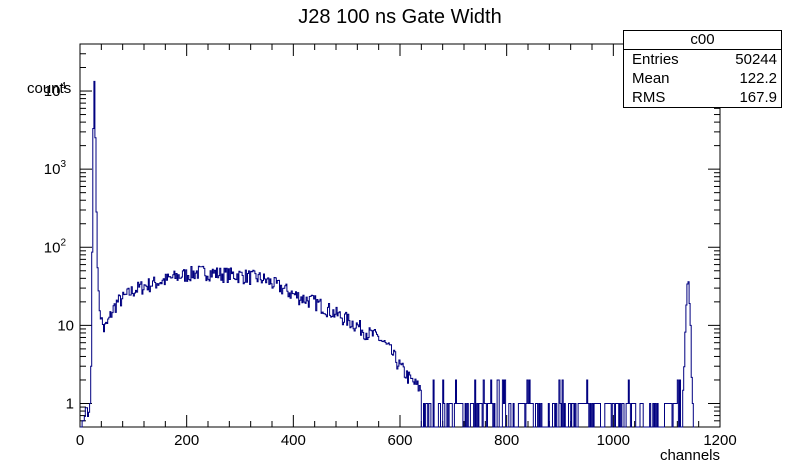  I want to click on x-axis-label: channels, so click(690, 455).